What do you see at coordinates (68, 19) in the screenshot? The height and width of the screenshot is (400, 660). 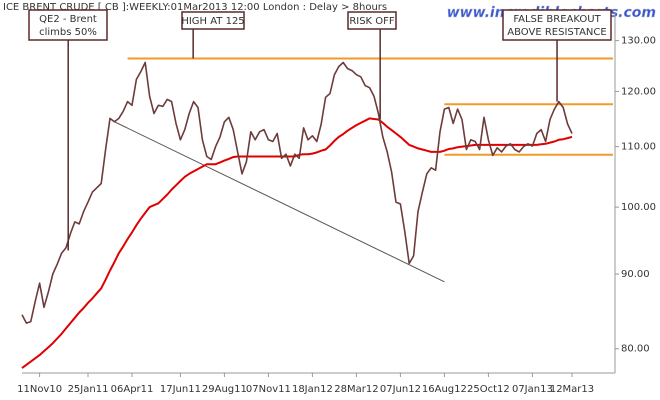 I see `annotation-text: QE2 - Brent` at bounding box center [68, 19].